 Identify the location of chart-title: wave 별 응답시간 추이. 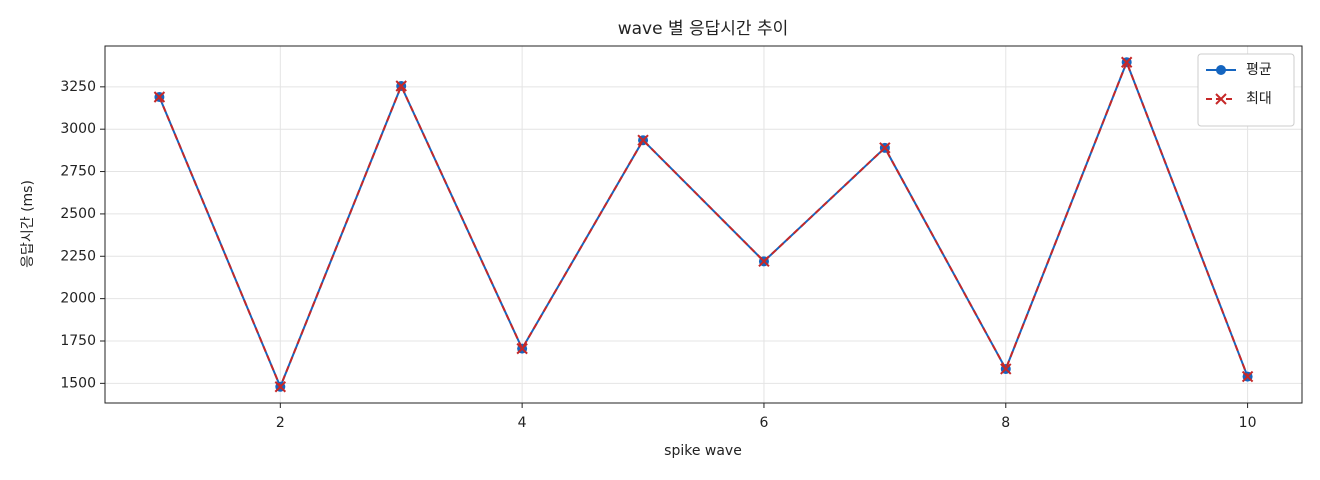
(703, 29).